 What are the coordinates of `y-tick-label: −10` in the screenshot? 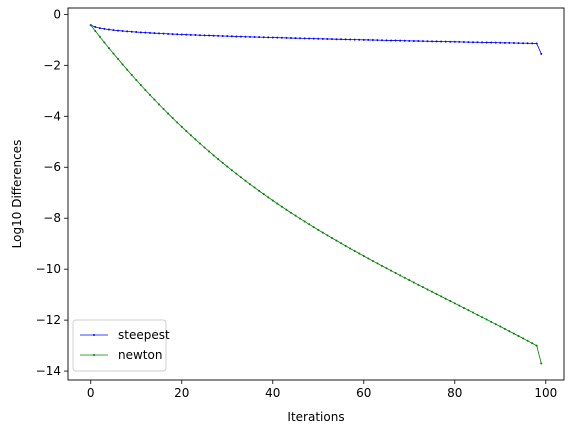 It's located at (48, 269).